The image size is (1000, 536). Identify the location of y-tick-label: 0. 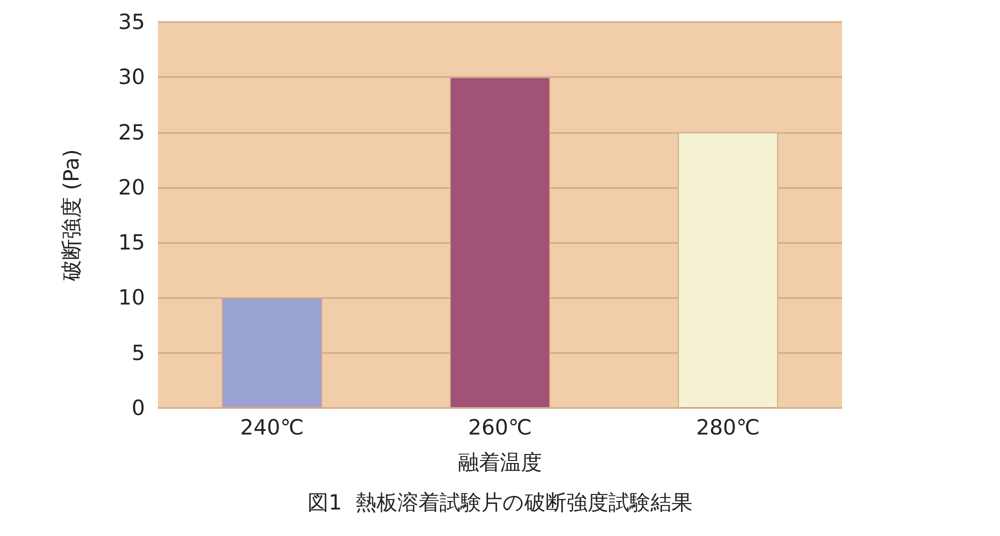
(138, 408).